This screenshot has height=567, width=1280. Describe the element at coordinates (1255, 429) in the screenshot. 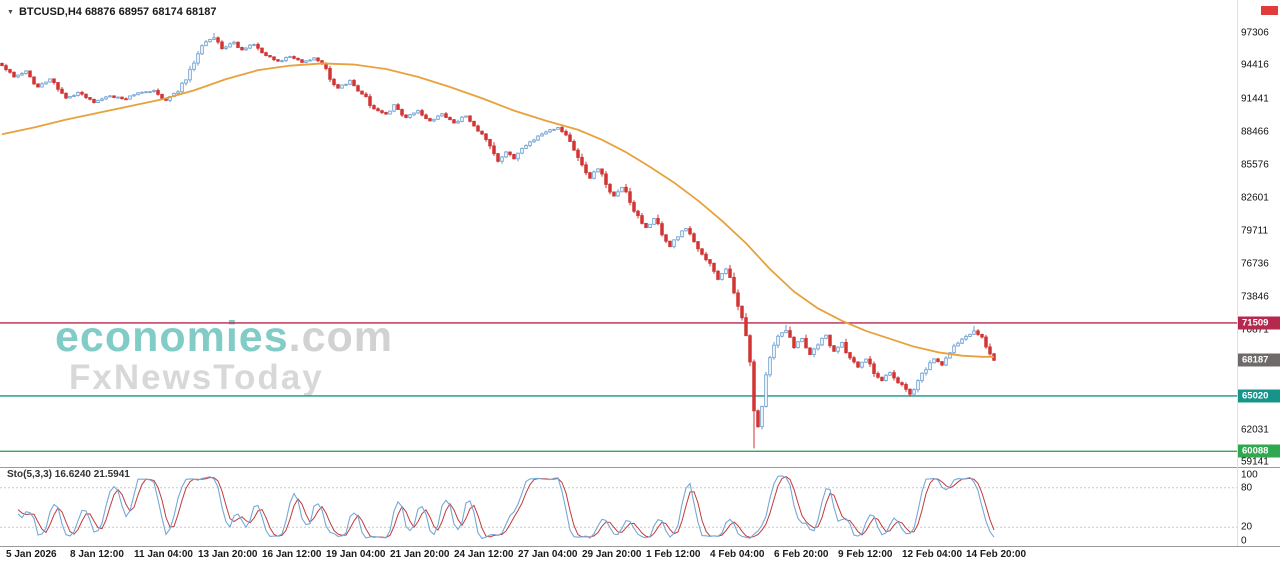

I see `price-label: 62031` at that location.